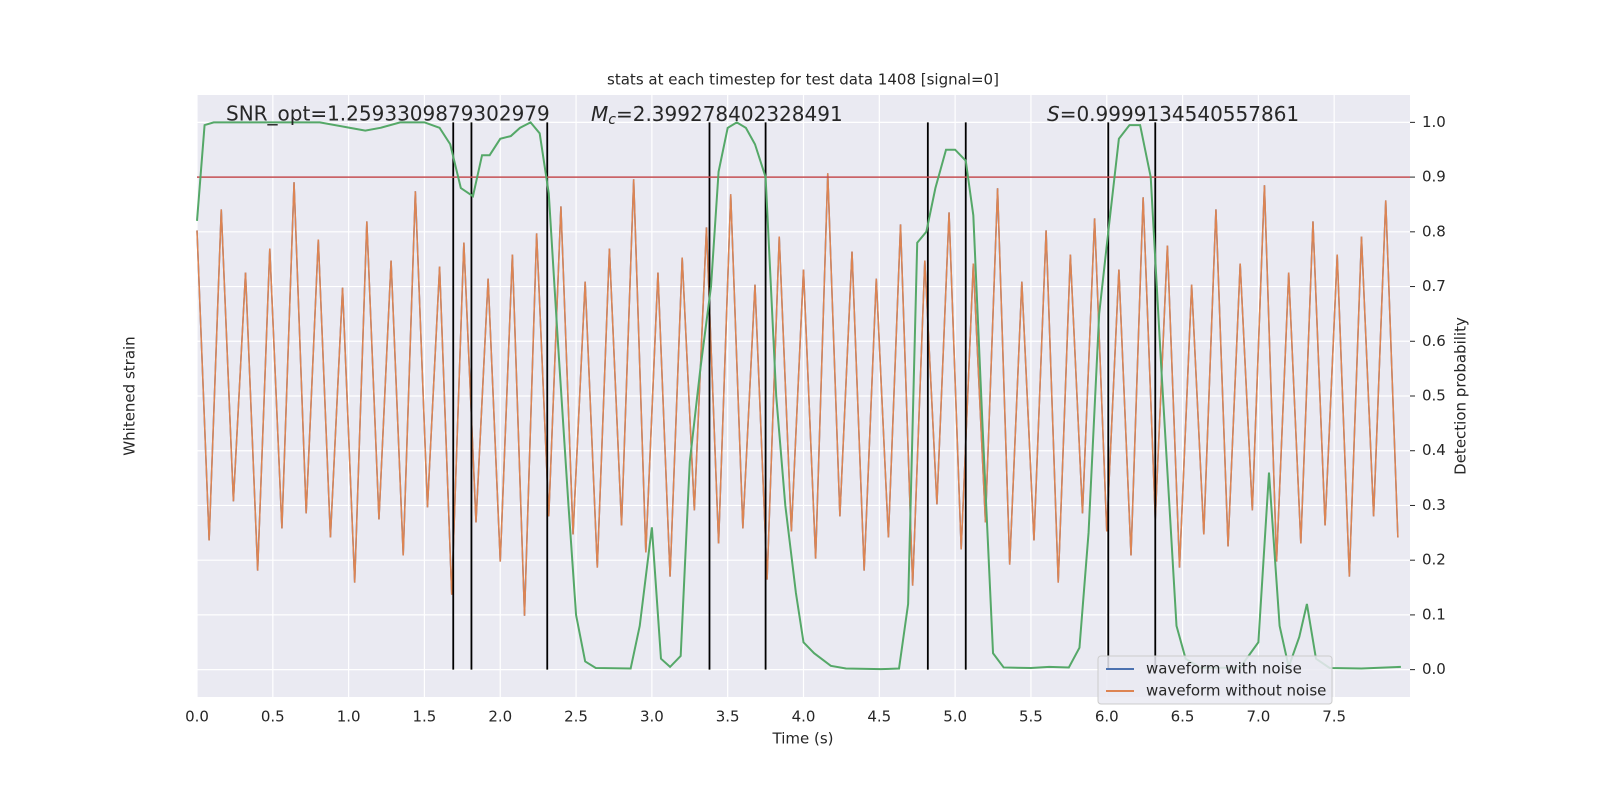  I want to click on y-axis-label: Whitened strain, so click(130, 395).